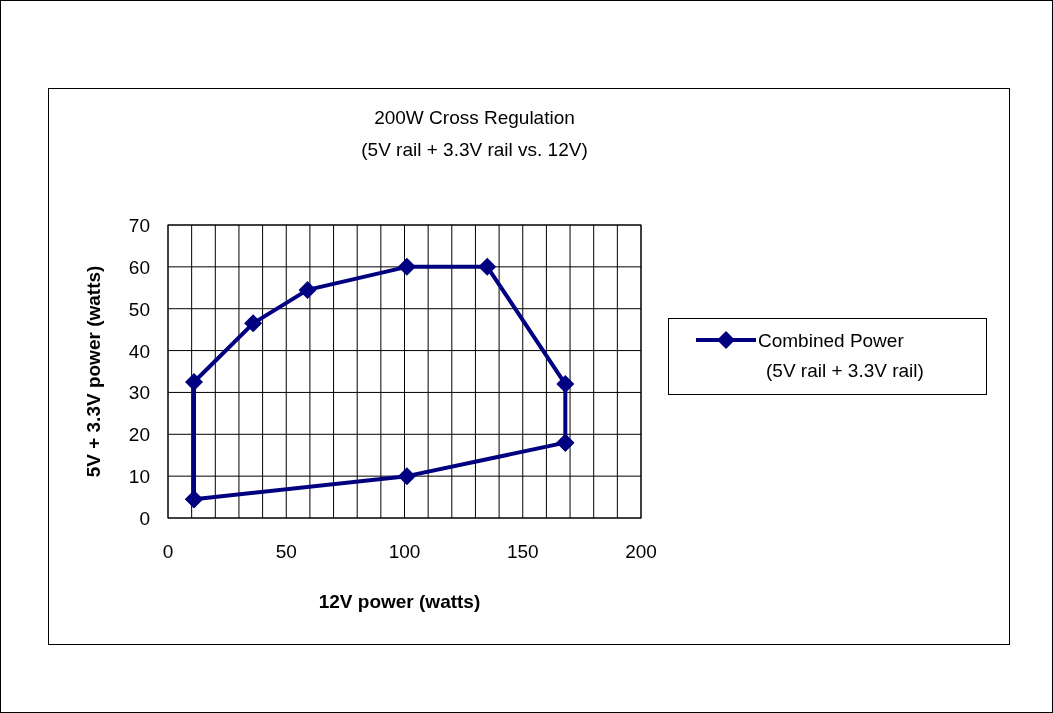  I want to click on y-tick-label: 30, so click(139, 393).